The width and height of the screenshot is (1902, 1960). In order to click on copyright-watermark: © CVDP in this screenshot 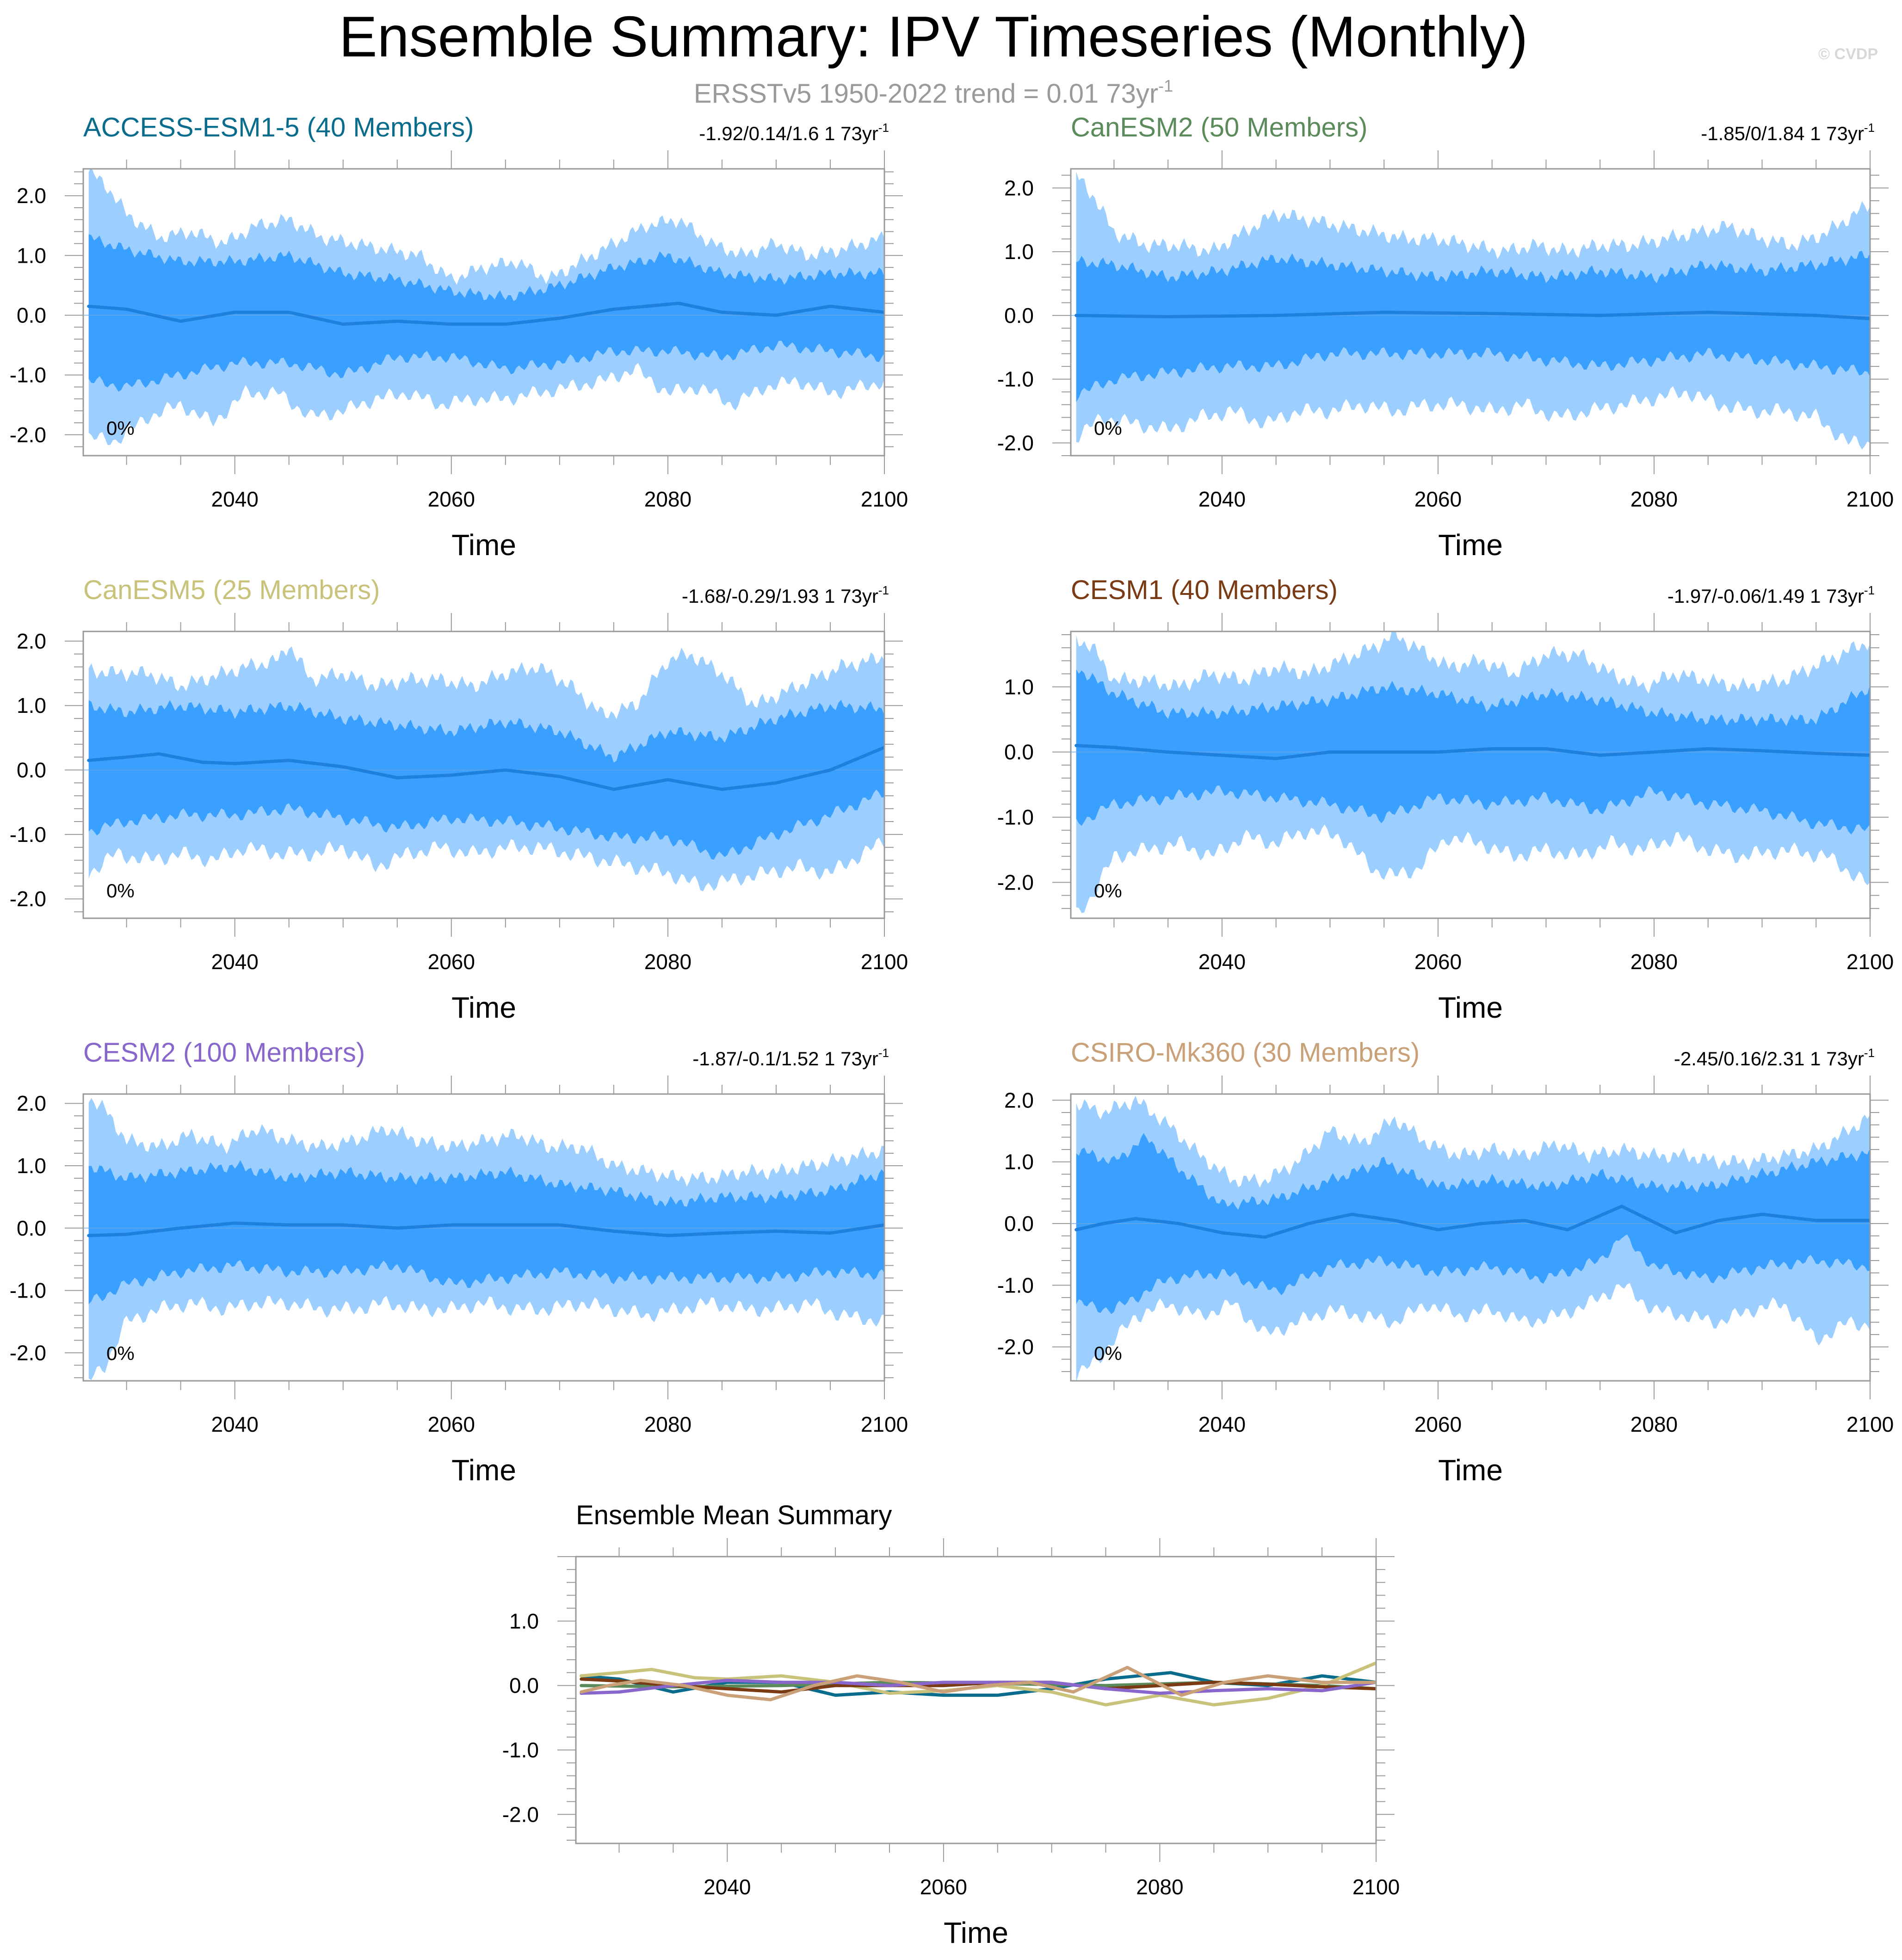, I will do `click(1848, 54)`.